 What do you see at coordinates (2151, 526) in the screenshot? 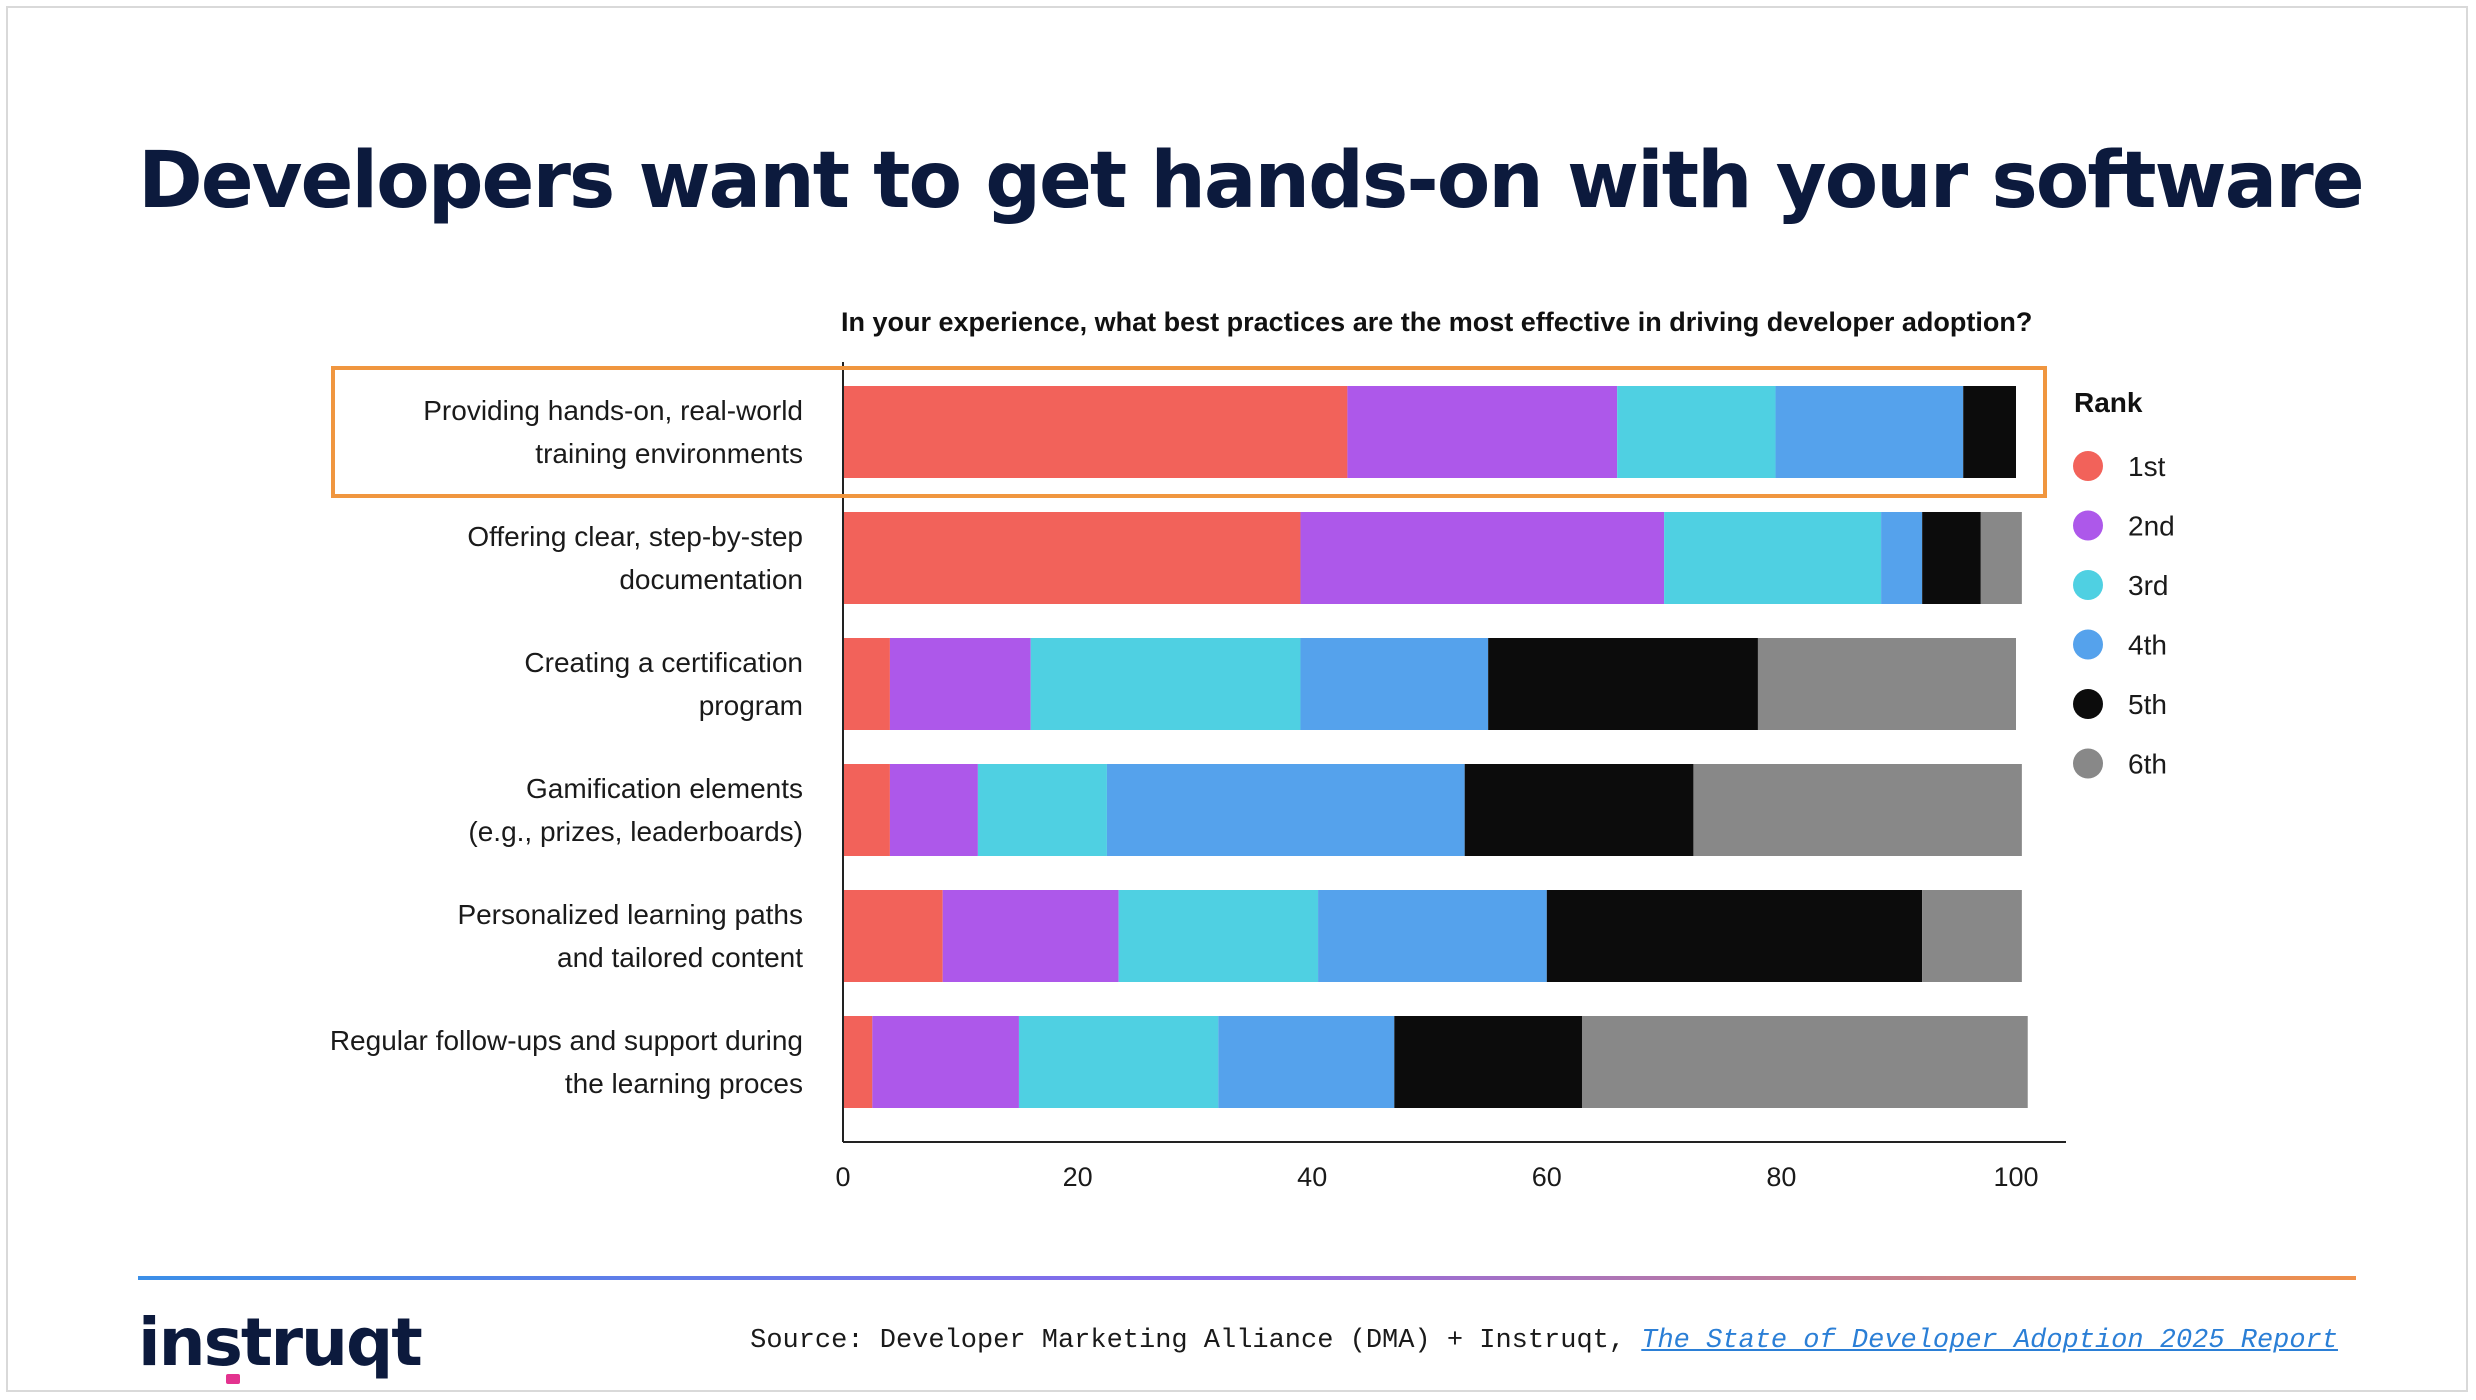
I see `legend-label-2nd: 2nd` at bounding box center [2151, 526].